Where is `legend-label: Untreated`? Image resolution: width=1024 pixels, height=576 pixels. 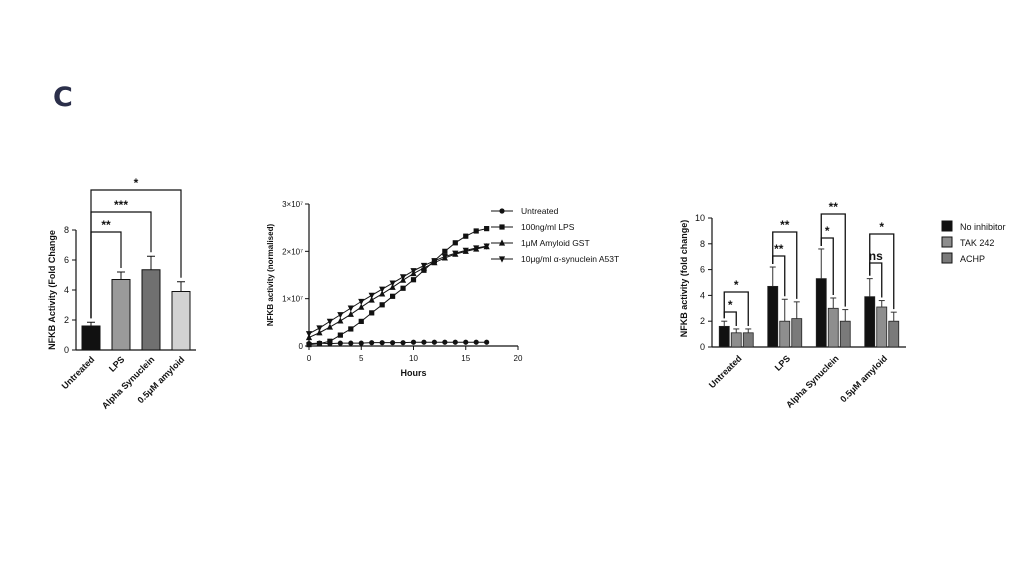 legend-label: Untreated is located at coordinates (540, 211).